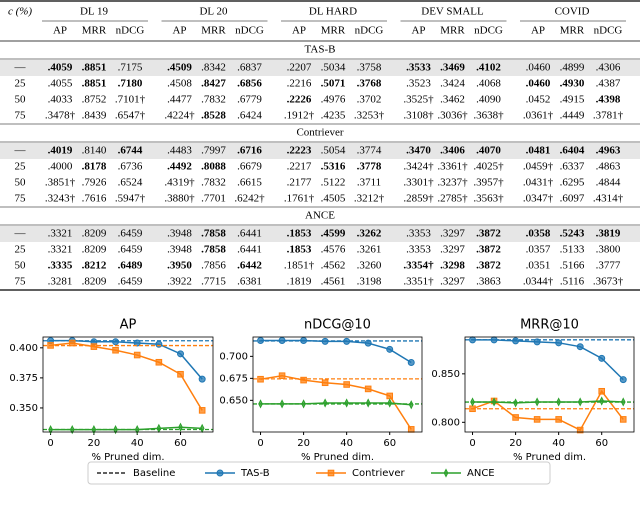 The image size is (640, 511). I want to click on chart-title: MRR@10, so click(549, 325).